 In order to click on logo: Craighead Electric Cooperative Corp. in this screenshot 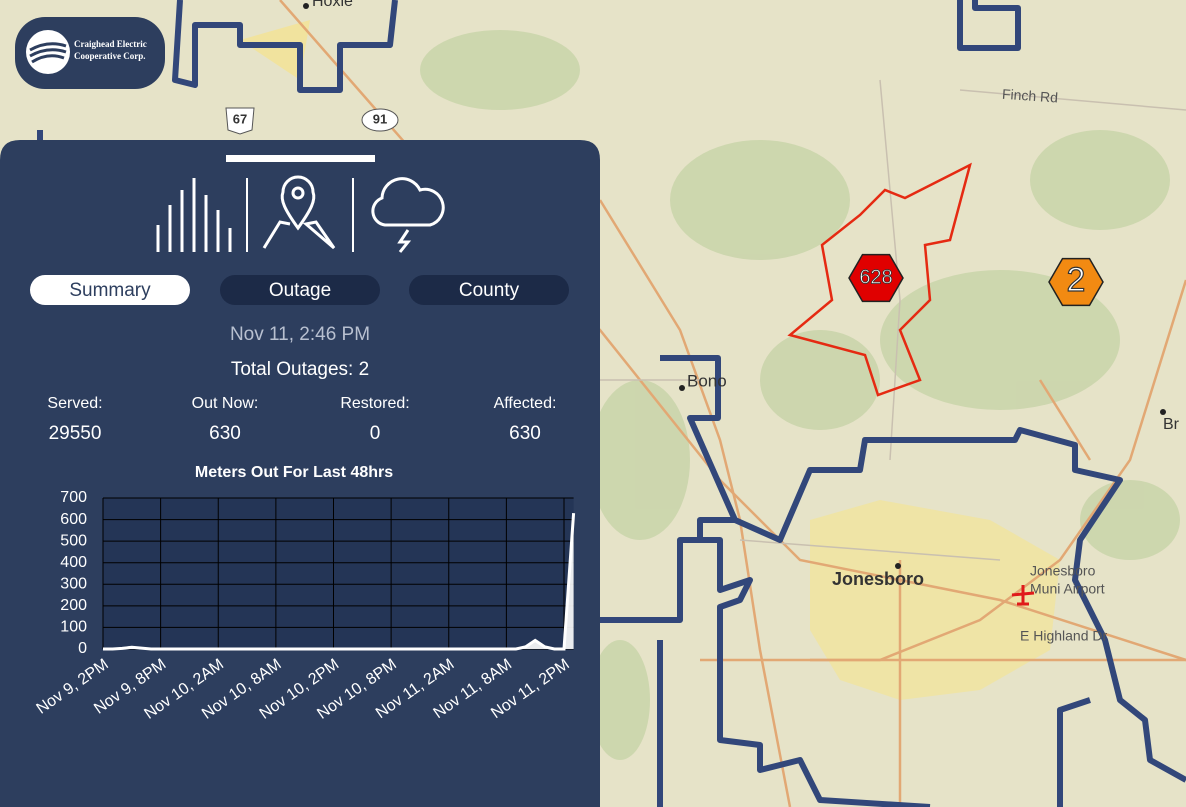, I will do `click(90, 53)`.